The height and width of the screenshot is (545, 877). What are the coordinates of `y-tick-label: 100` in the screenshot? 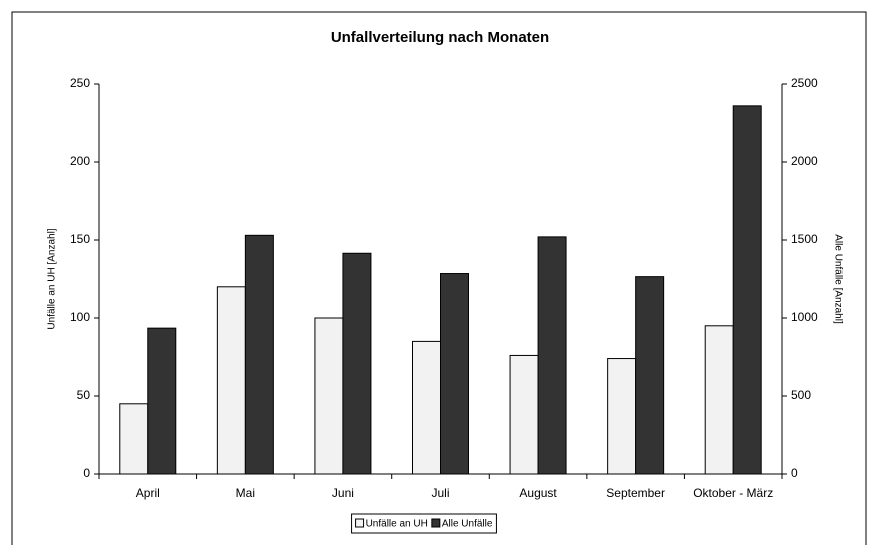 It's located at (80, 317).